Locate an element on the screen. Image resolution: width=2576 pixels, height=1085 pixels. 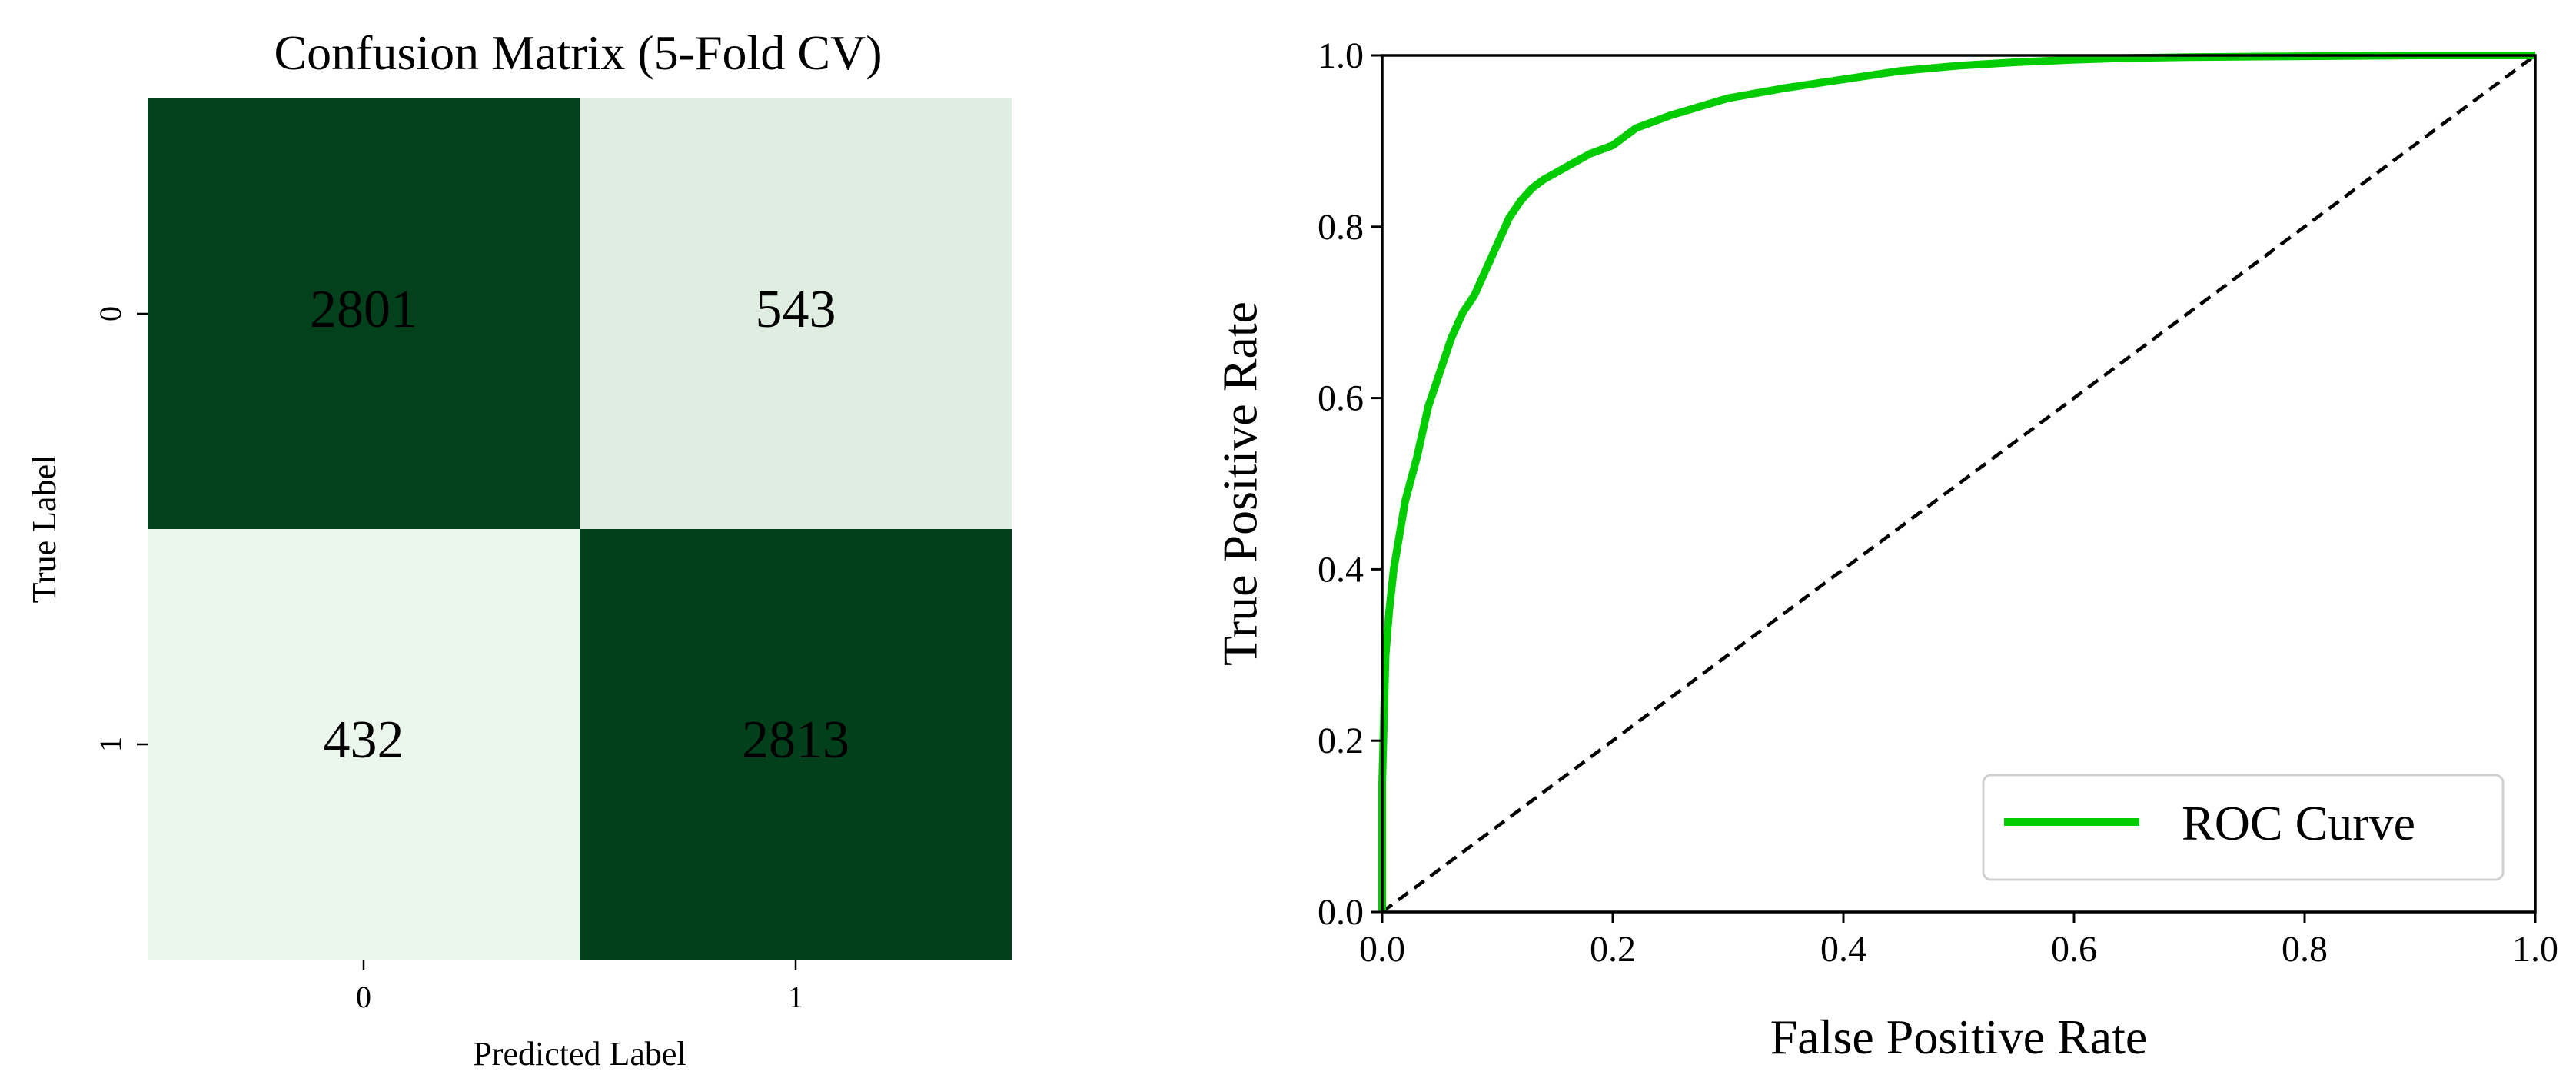
roc-ytick-label: 0.8 is located at coordinates (1341, 227).